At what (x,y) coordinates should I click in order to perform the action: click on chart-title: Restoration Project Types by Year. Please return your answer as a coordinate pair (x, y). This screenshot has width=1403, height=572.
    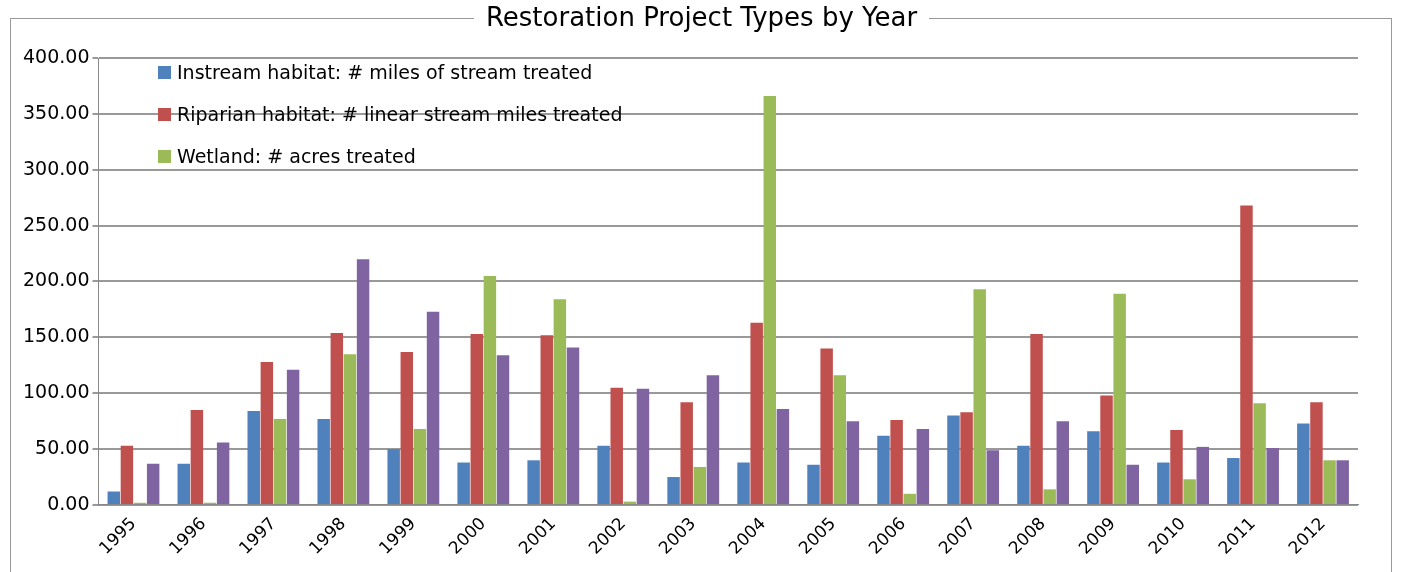
    Looking at the image, I should click on (701, 17).